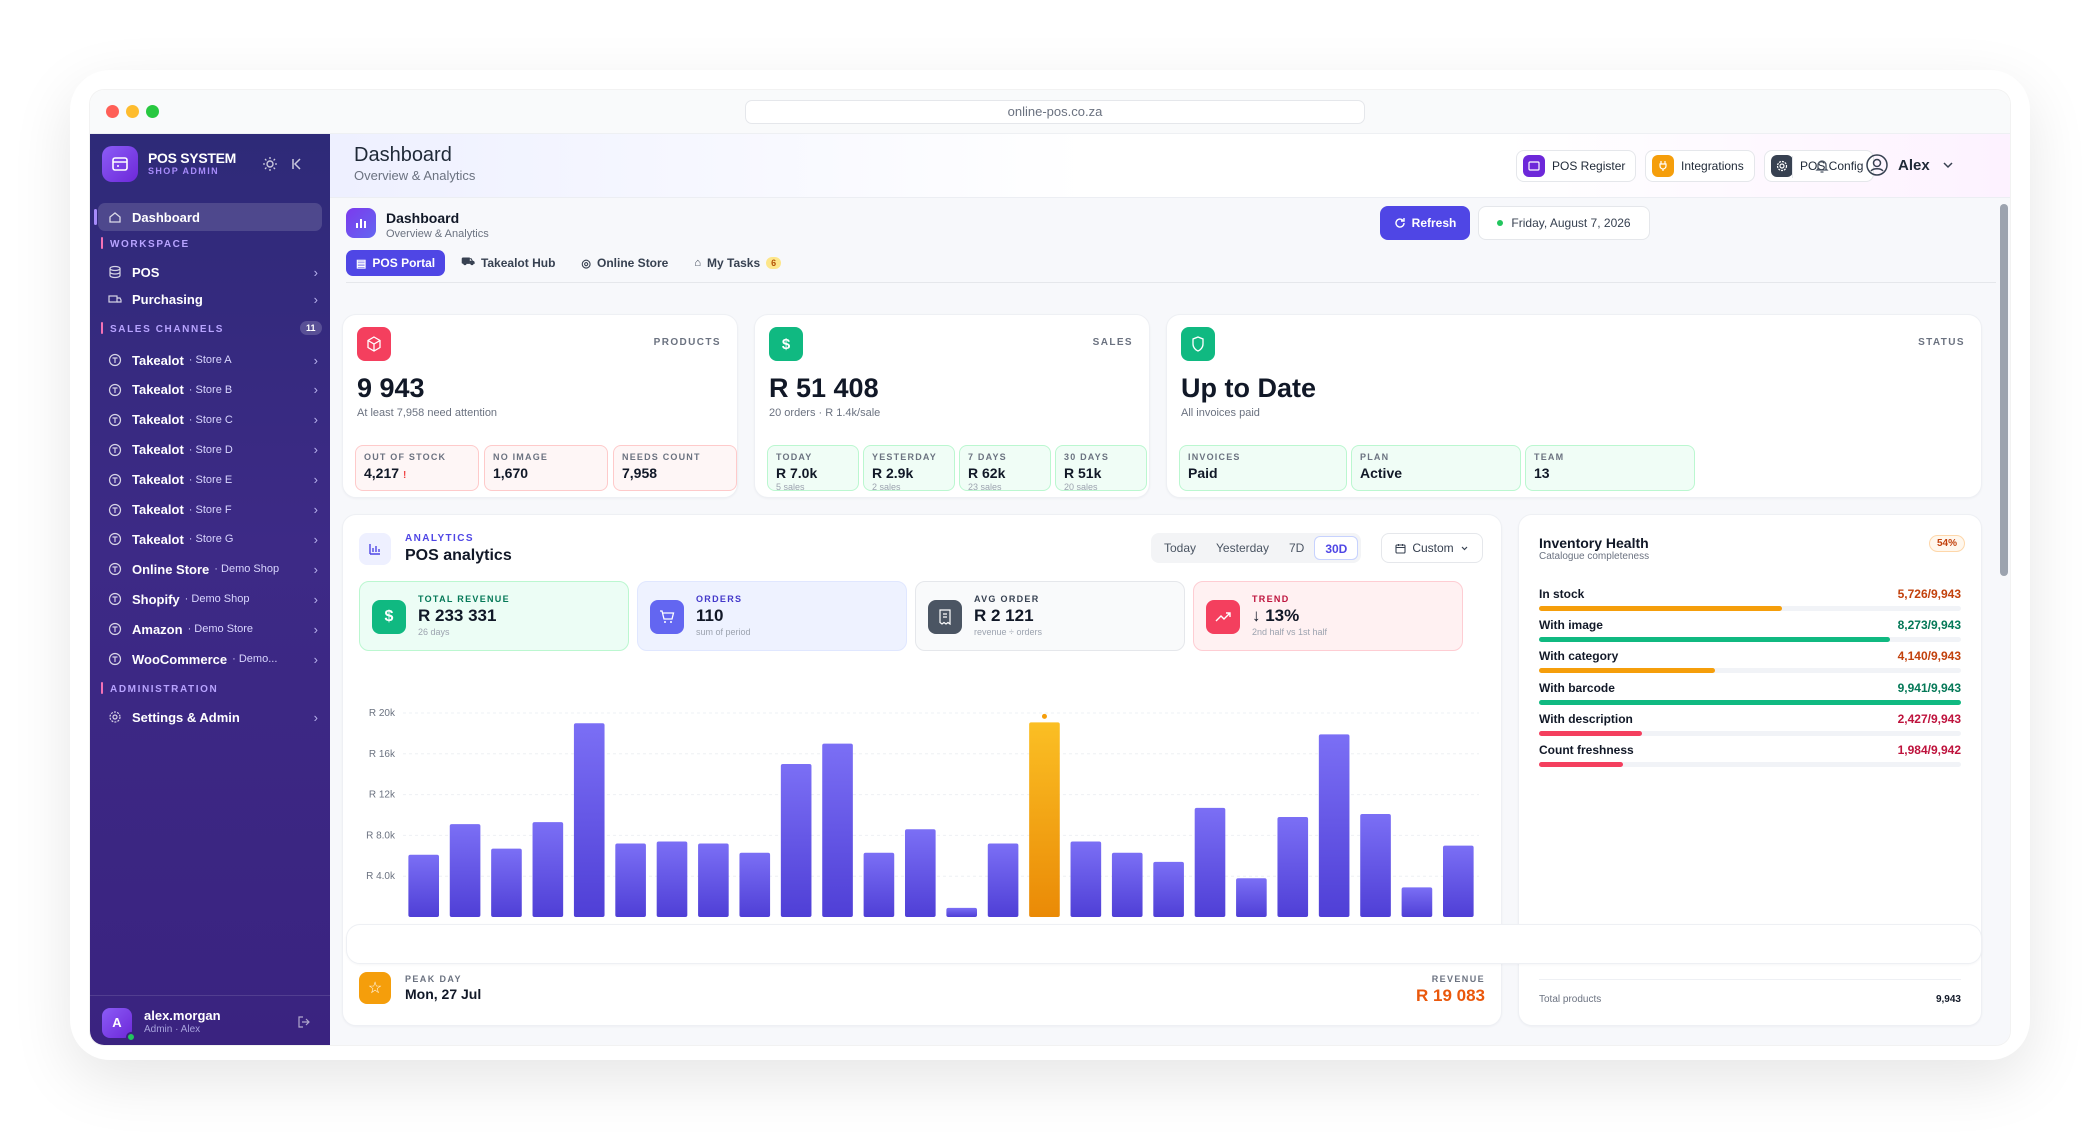  I want to click on collapse-sidebar-icon, so click(298, 164).